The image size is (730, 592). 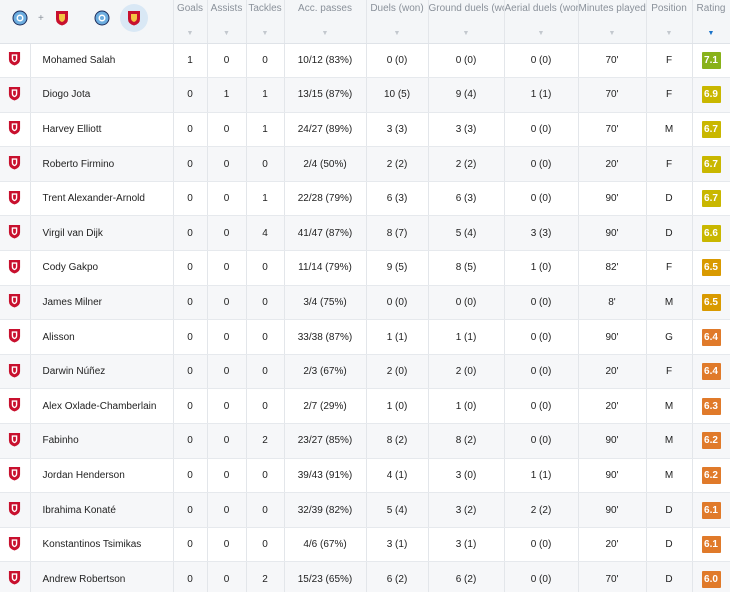 What do you see at coordinates (14, 302) in the screenshot?
I see `liverpool-crest-icon` at bounding box center [14, 302].